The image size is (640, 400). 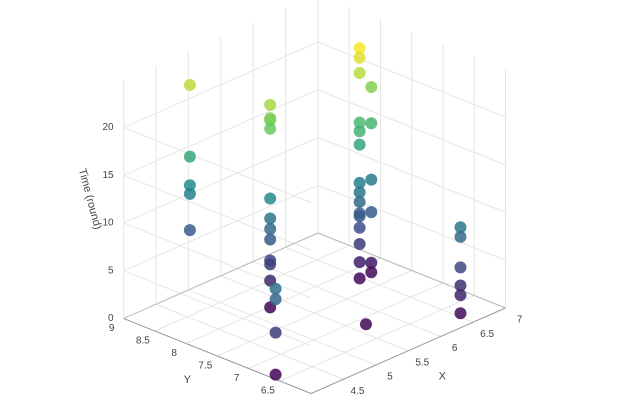 I want to click on x-tick-label: 6, so click(x=455, y=348).